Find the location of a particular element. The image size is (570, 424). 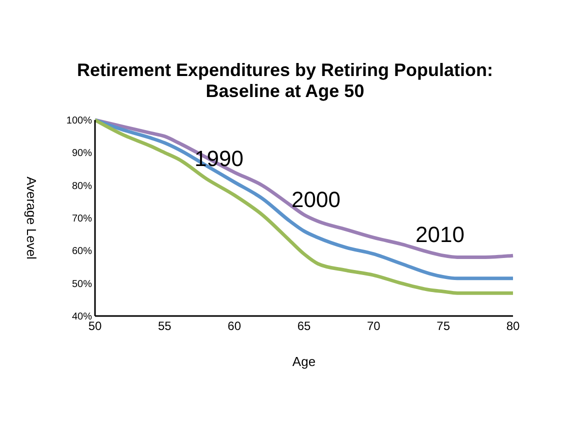

y-tick-label: 70% is located at coordinates (82, 219).